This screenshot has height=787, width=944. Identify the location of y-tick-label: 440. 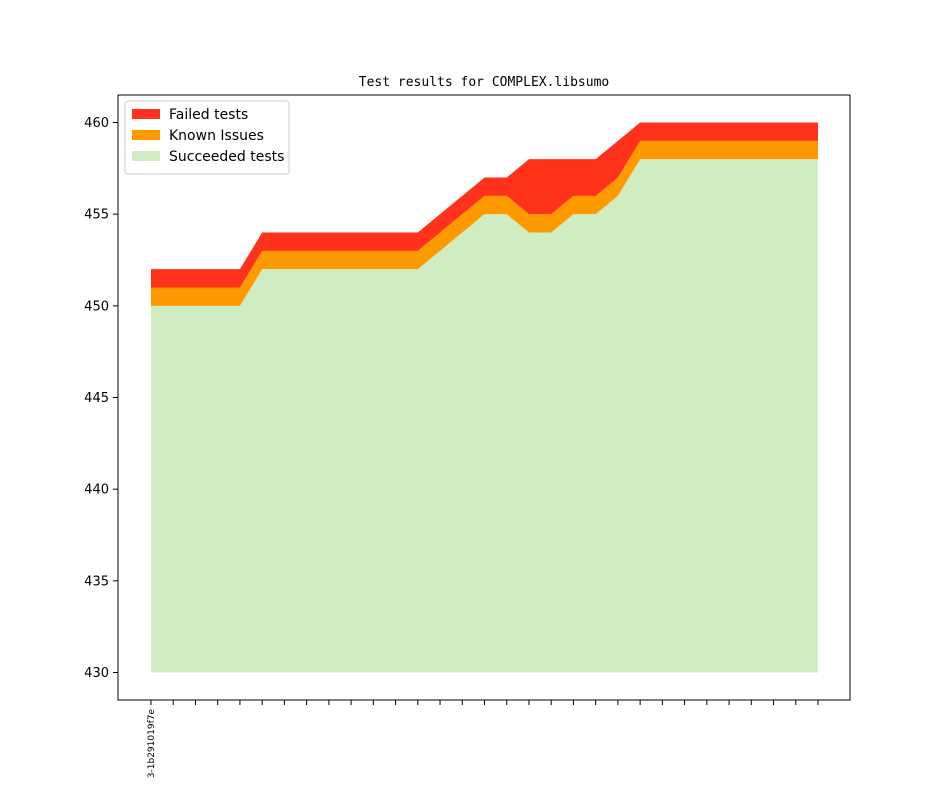
(96, 490).